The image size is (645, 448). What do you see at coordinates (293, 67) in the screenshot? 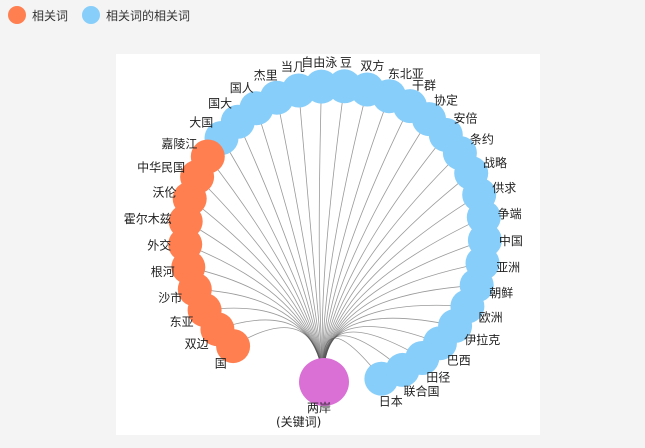
I see `label-node-20: 当几` at bounding box center [293, 67].